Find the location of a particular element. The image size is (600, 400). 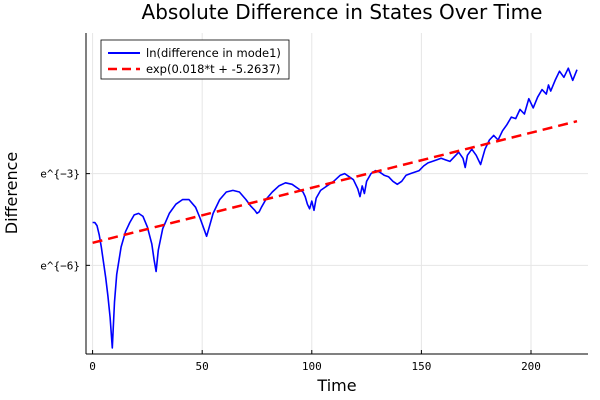

y-tick-label: e^{−3} is located at coordinates (60, 174).